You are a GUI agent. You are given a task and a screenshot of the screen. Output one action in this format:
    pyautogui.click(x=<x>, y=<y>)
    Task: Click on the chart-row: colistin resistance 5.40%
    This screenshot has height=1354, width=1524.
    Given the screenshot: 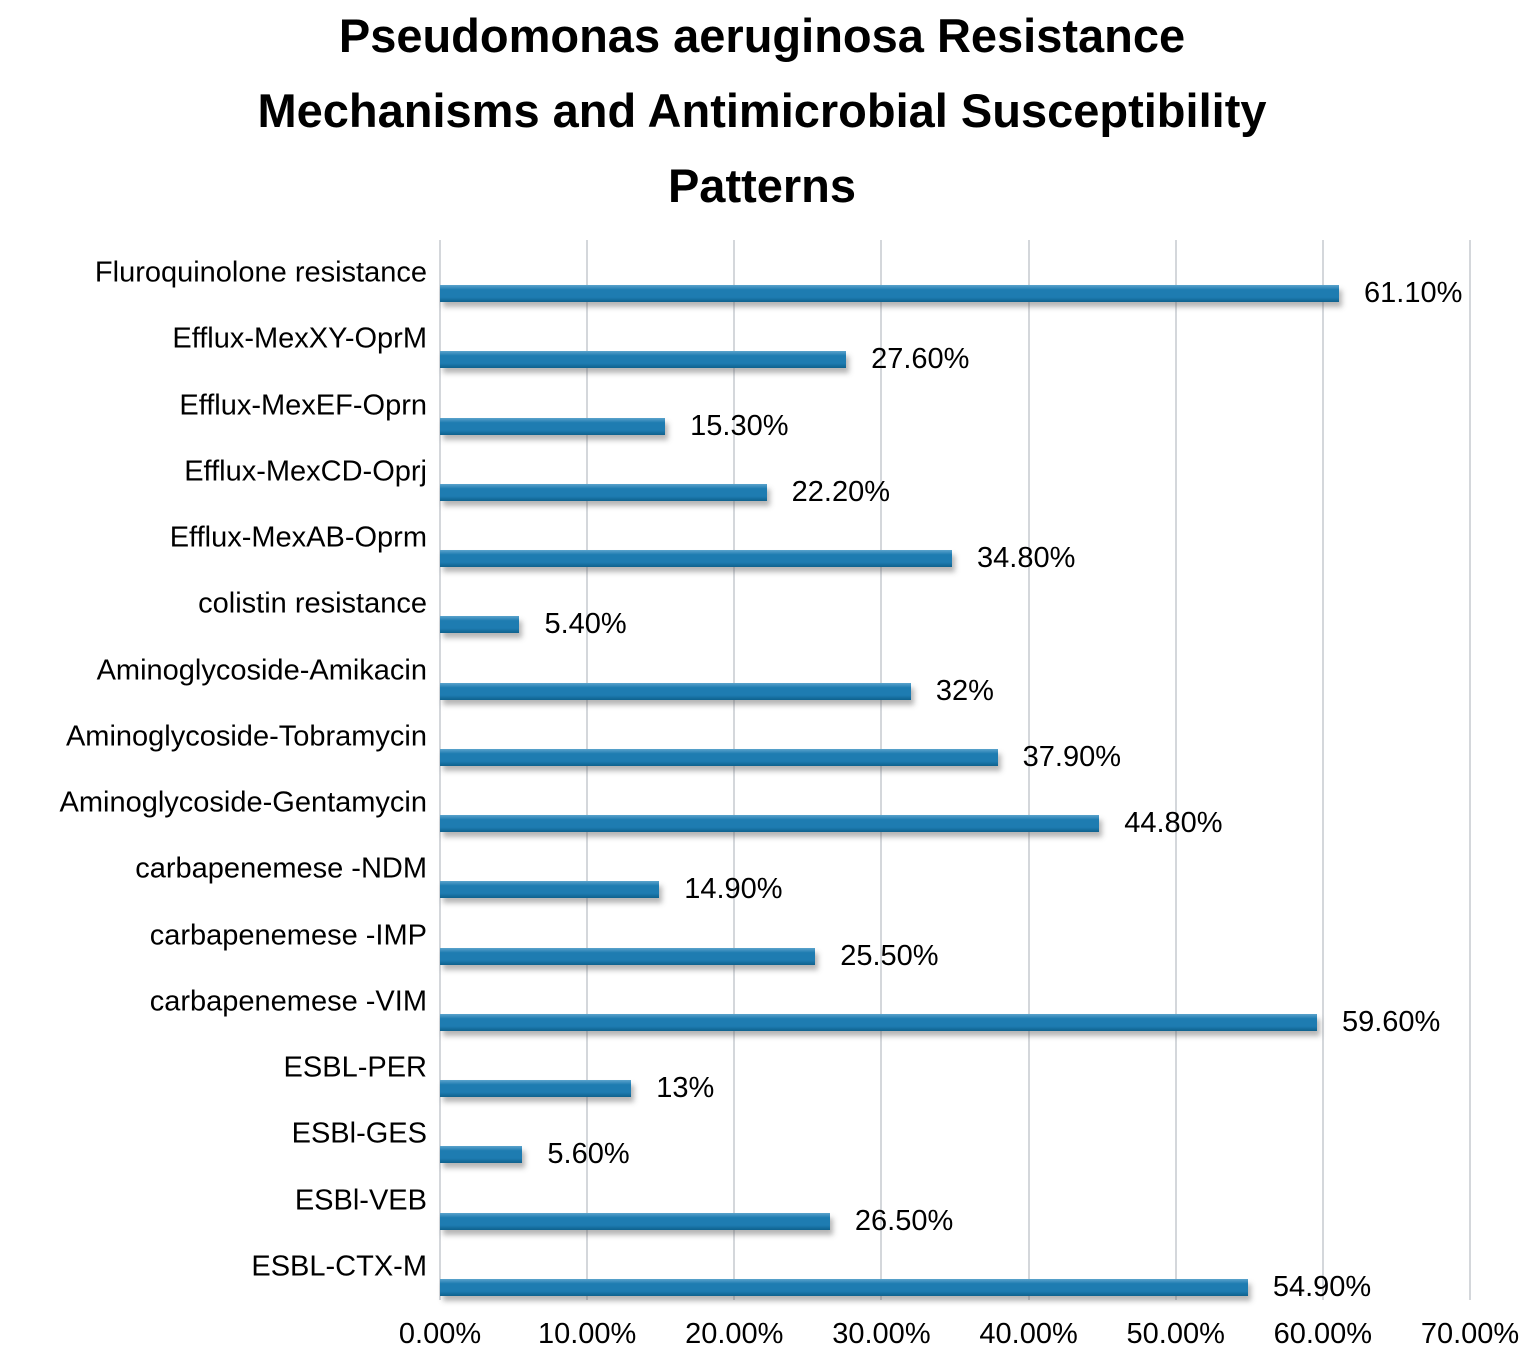 What is the action you would take?
    pyautogui.click(x=834, y=605)
    